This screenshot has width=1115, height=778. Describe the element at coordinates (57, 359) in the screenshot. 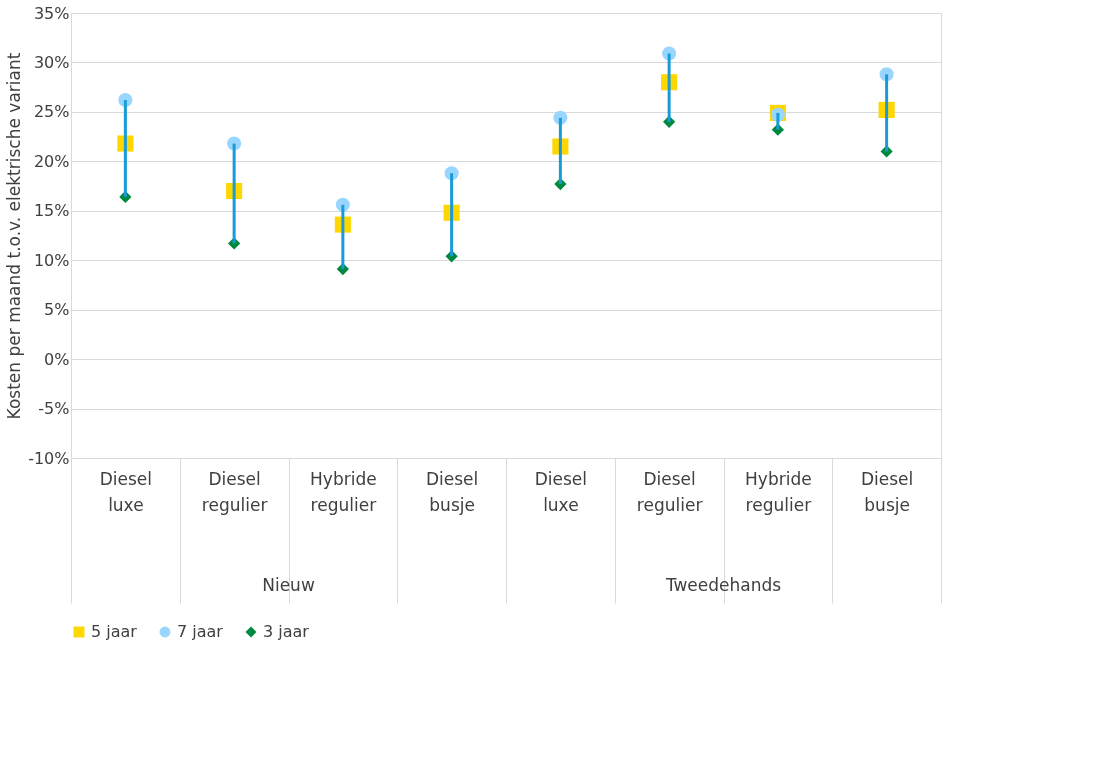

I see `y-tick-label: 0%` at that location.